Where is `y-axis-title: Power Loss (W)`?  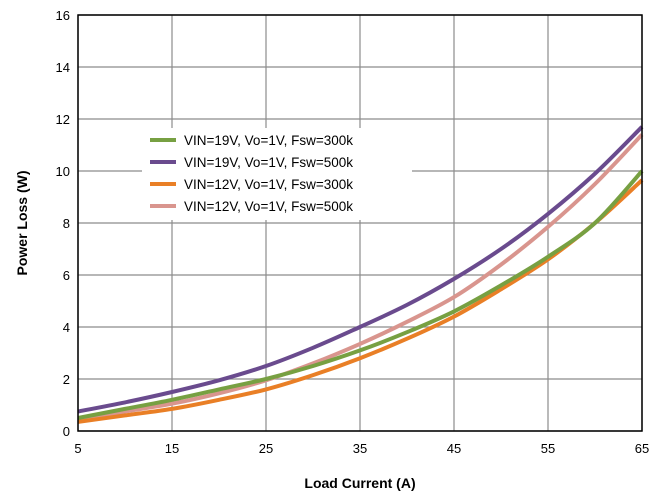
y-axis-title: Power Loss (W) is located at coordinates (22, 222).